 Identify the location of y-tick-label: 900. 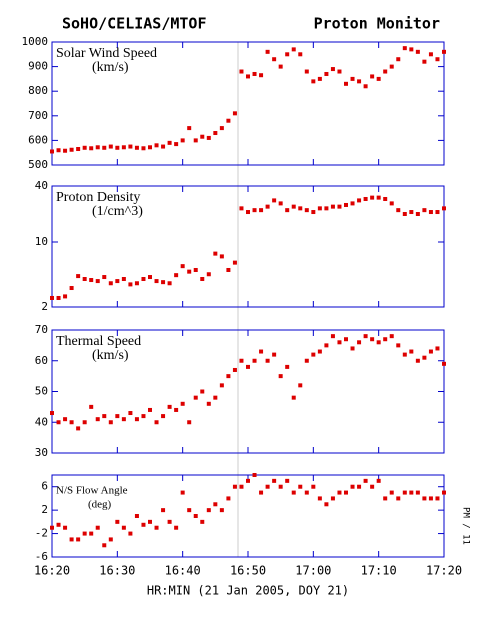
(38, 66).